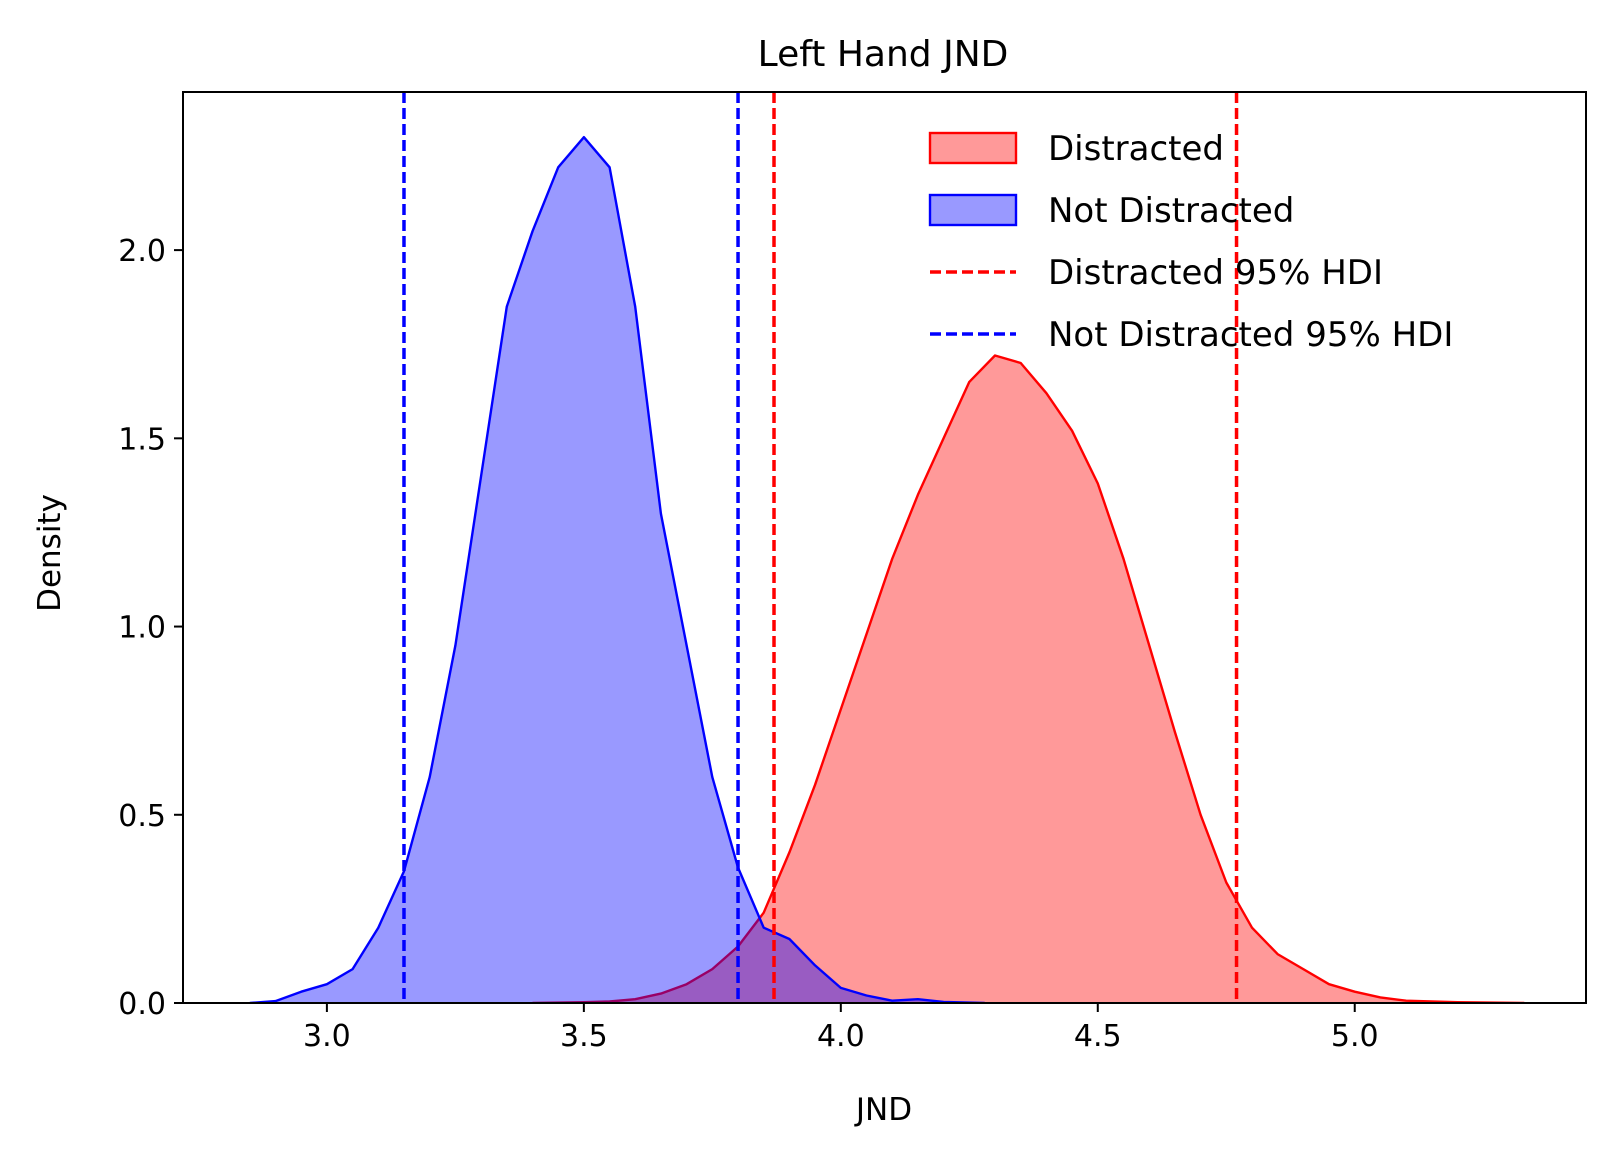  Describe the element at coordinates (142, 628) in the screenshot. I see `y-tick-label: 1.0` at that location.